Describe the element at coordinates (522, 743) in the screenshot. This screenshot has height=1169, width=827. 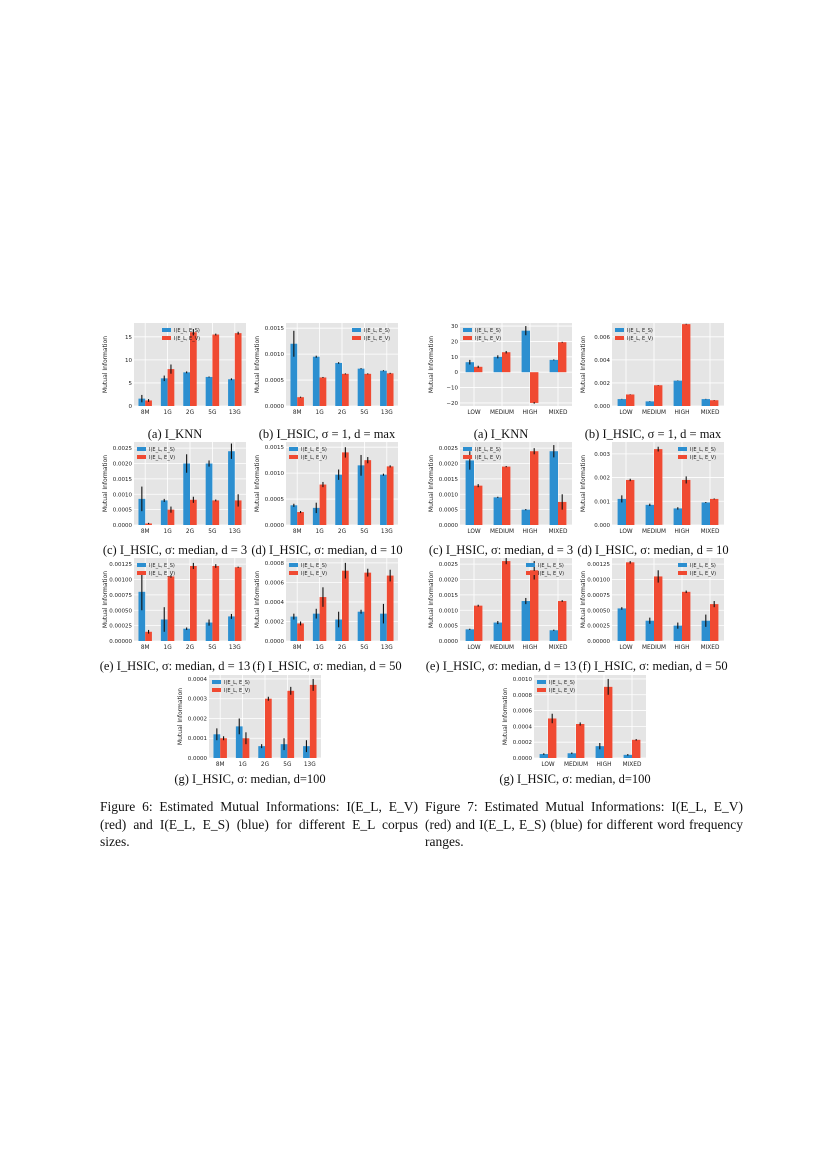
I see `y-tick-label: 0.0002` at that location.